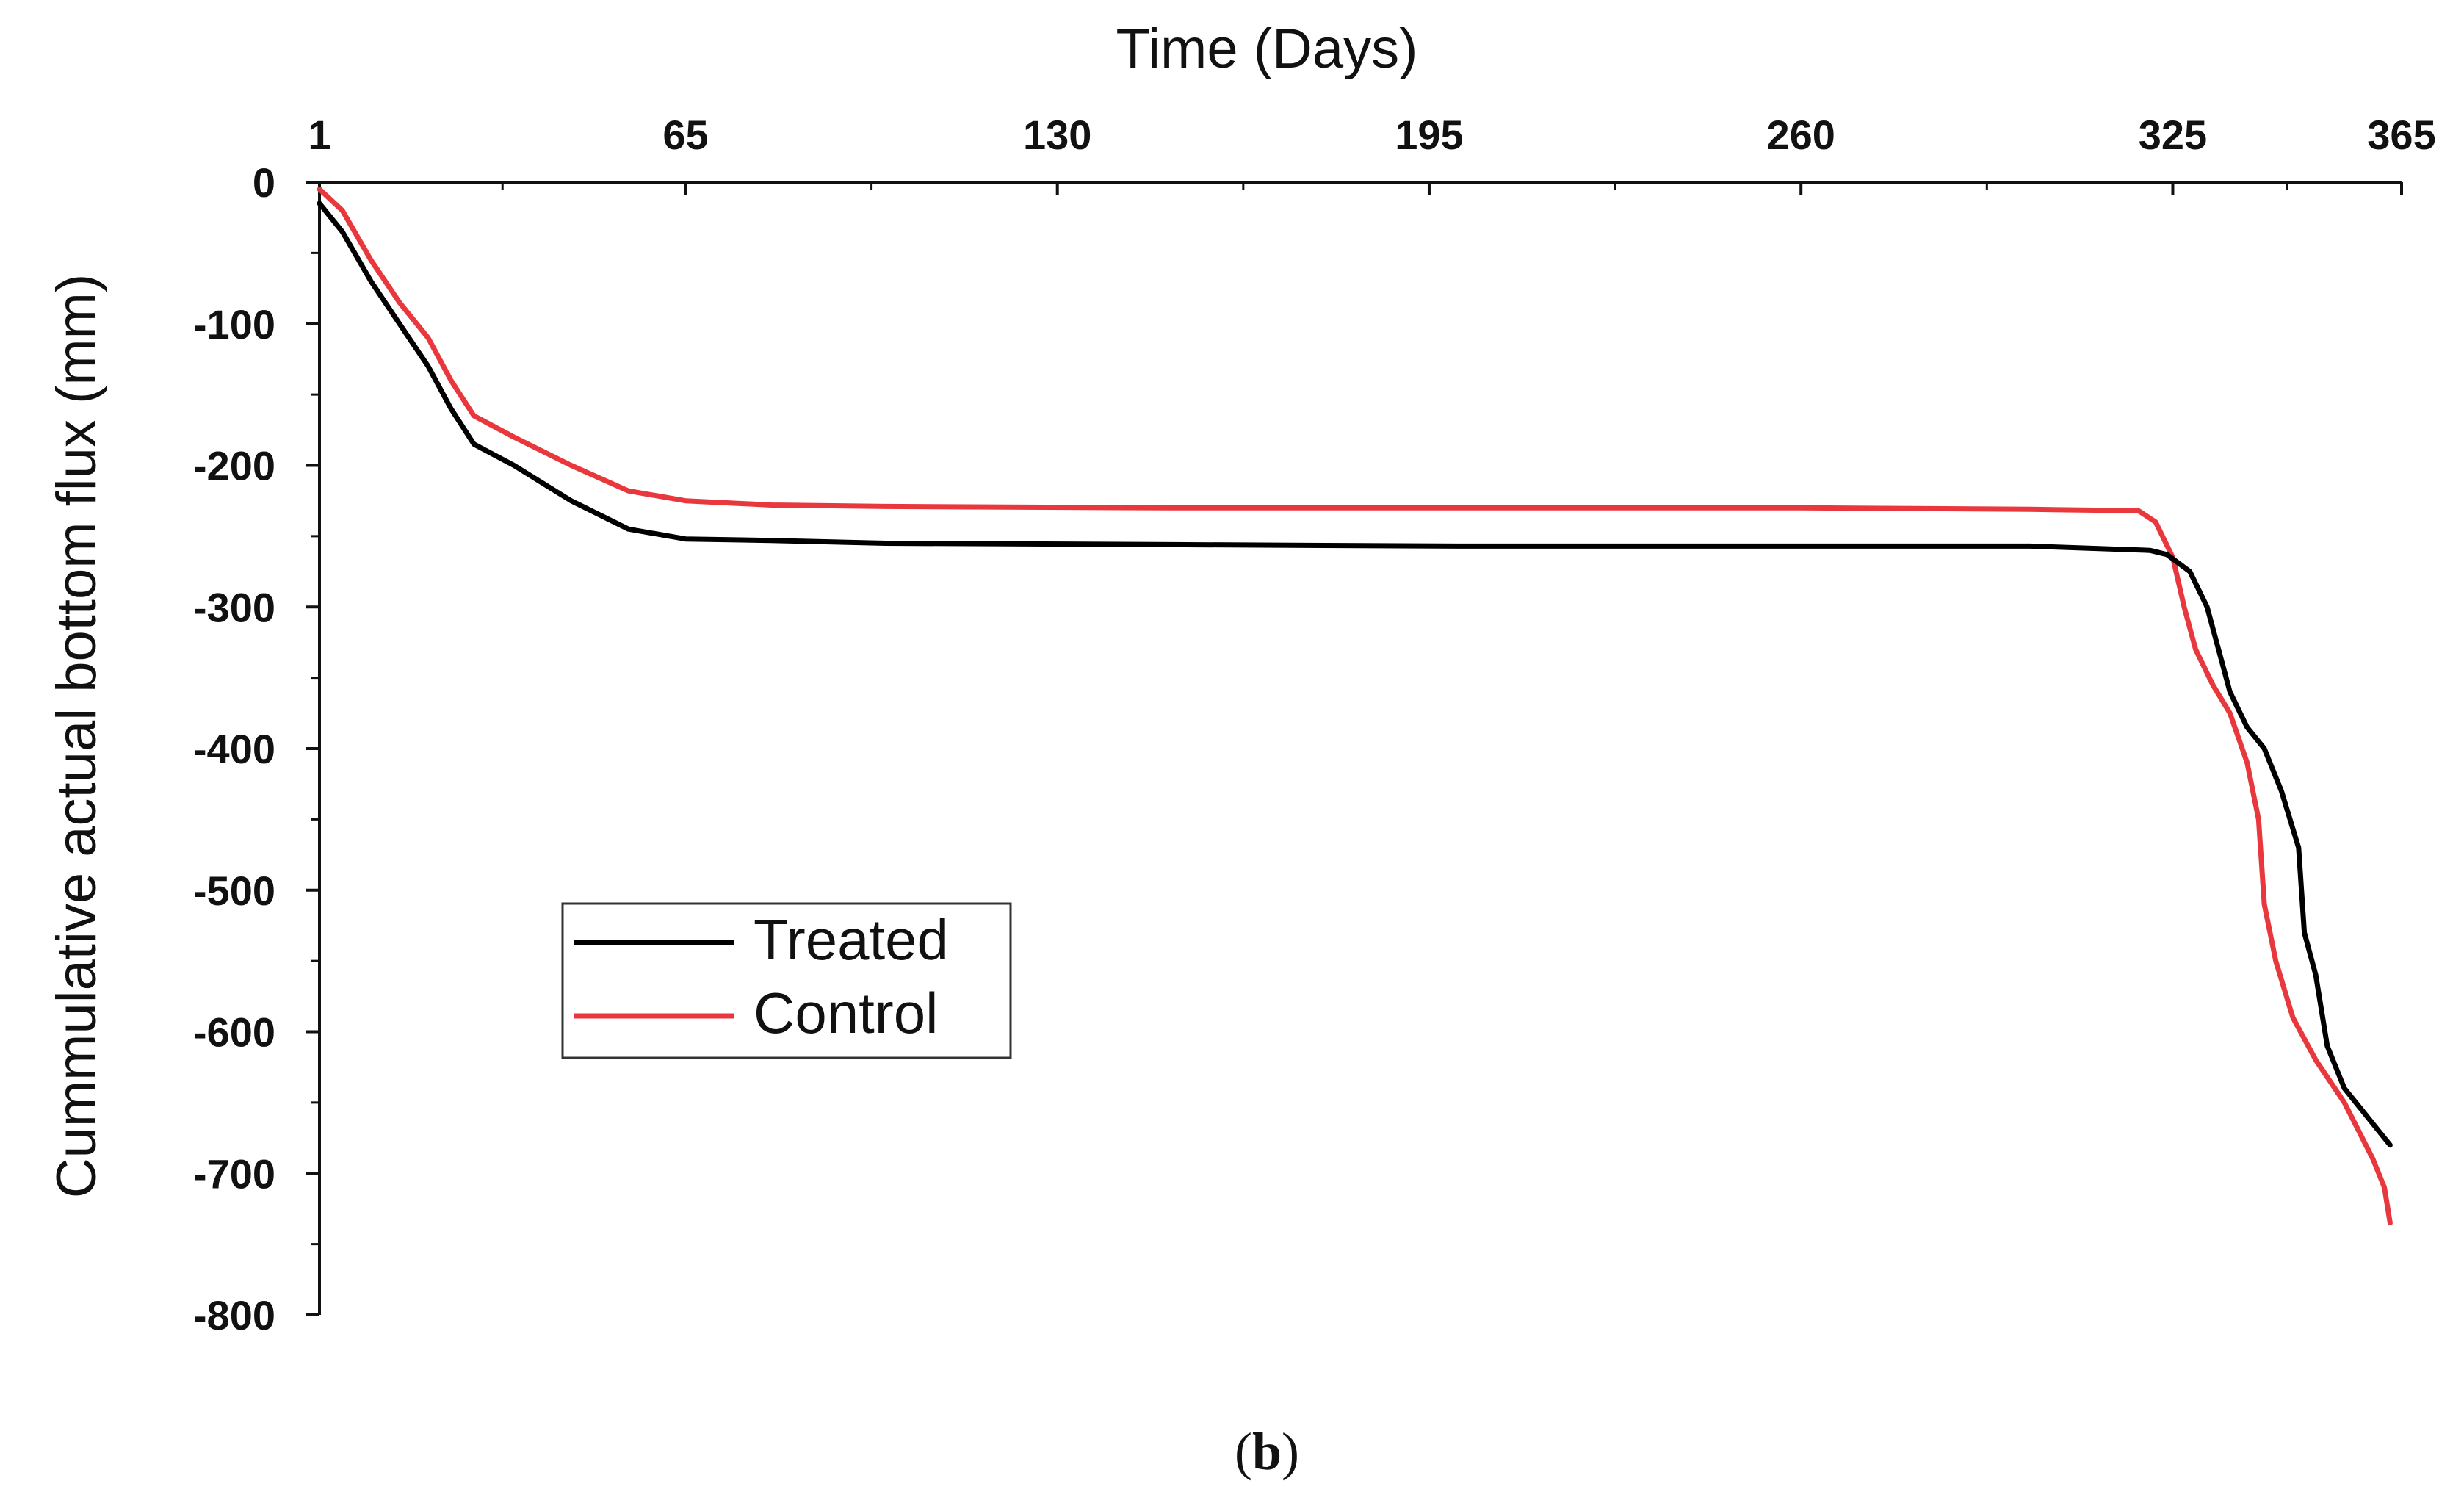 This screenshot has width=2464, height=1503. Describe the element at coordinates (1800, 135) in the screenshot. I see `x-tick-label: 260` at that location.